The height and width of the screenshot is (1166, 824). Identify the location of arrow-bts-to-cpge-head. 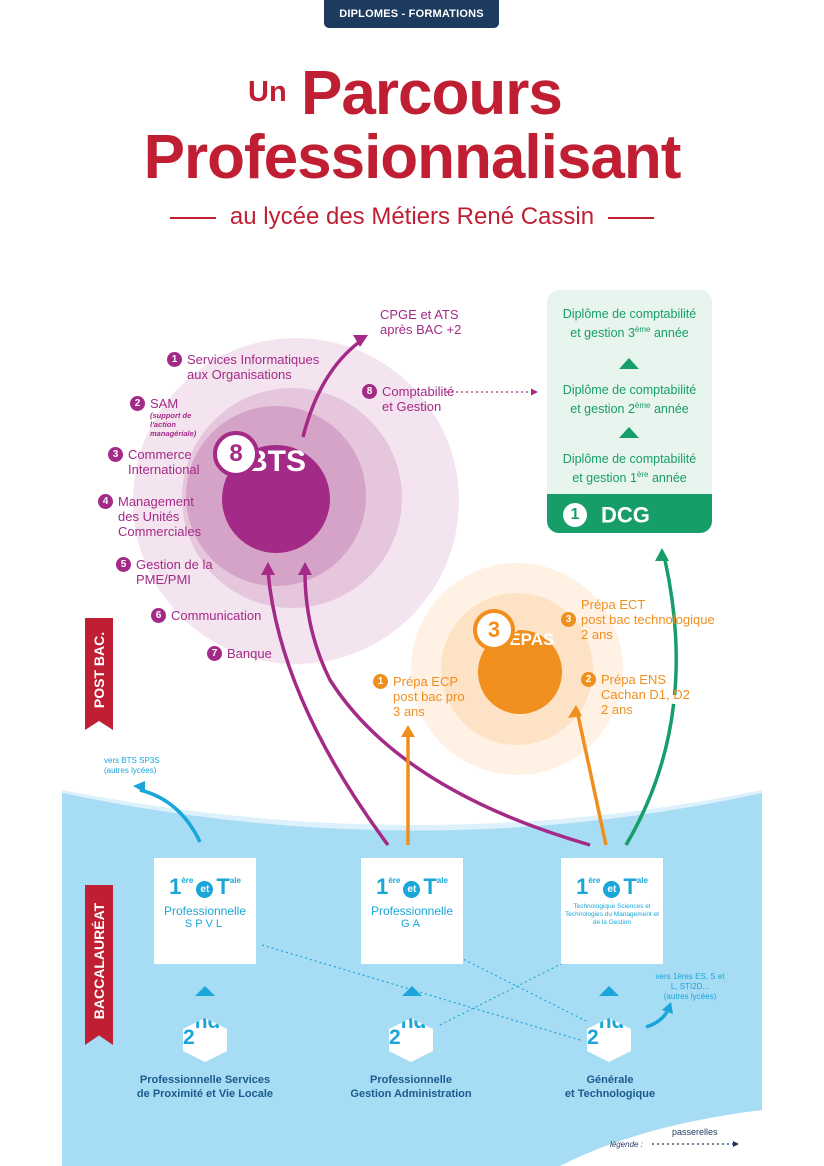
(360, 341).